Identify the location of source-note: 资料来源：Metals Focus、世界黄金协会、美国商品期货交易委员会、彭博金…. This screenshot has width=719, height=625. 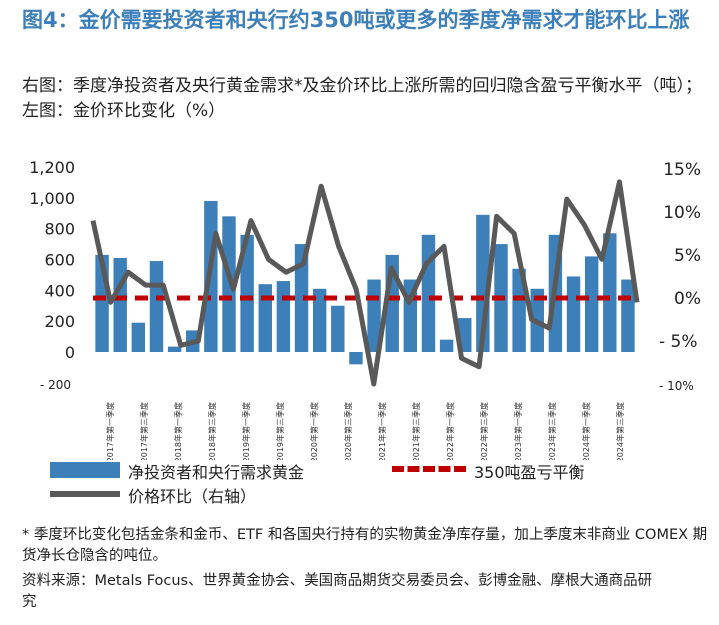
(337, 591).